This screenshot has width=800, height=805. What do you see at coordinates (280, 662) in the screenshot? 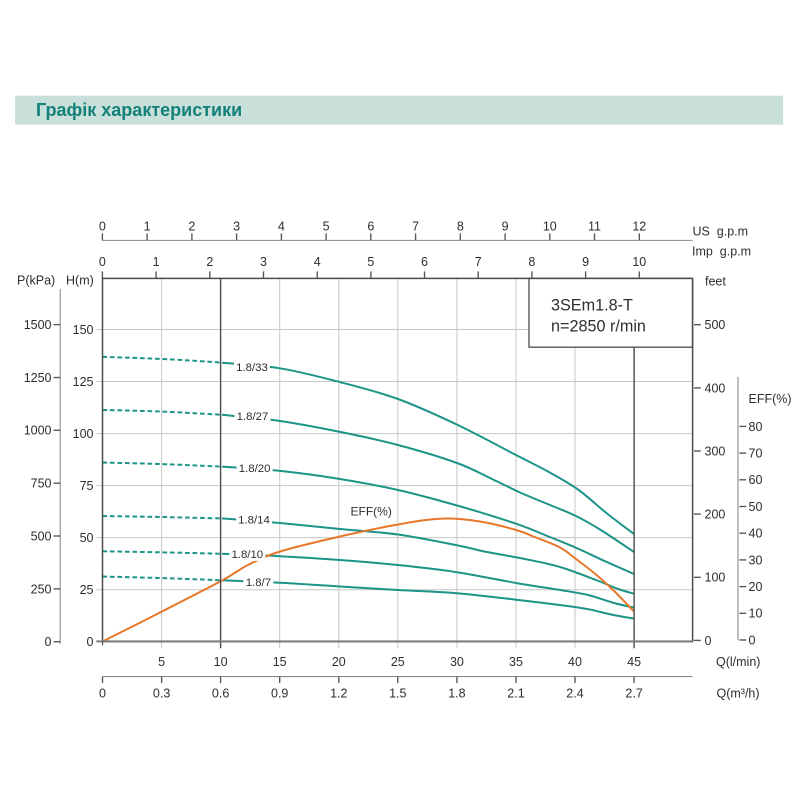
I see `svg-text: 15` at bounding box center [280, 662].